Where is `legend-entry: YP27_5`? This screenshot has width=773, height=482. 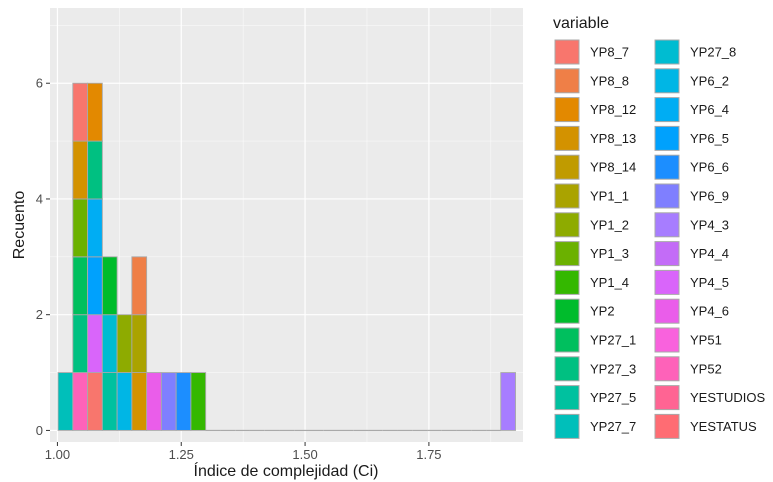
legend-entry: YP27_5 is located at coordinates (595, 398).